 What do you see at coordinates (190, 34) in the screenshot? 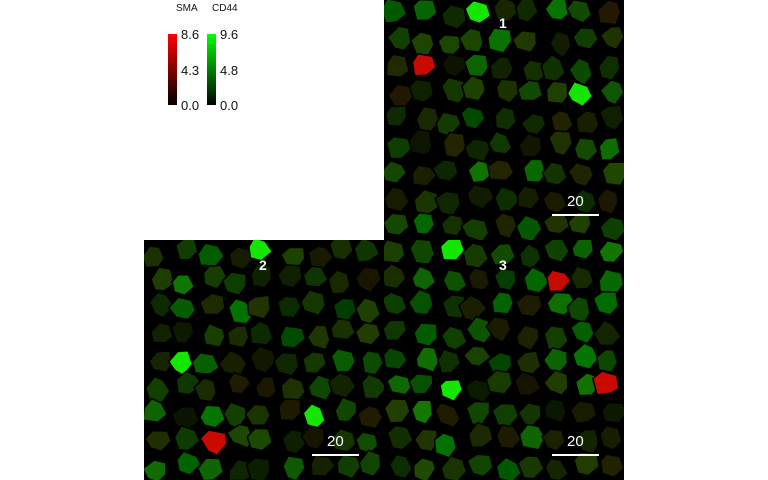
I see `sma-max-label: 8.6` at bounding box center [190, 34].